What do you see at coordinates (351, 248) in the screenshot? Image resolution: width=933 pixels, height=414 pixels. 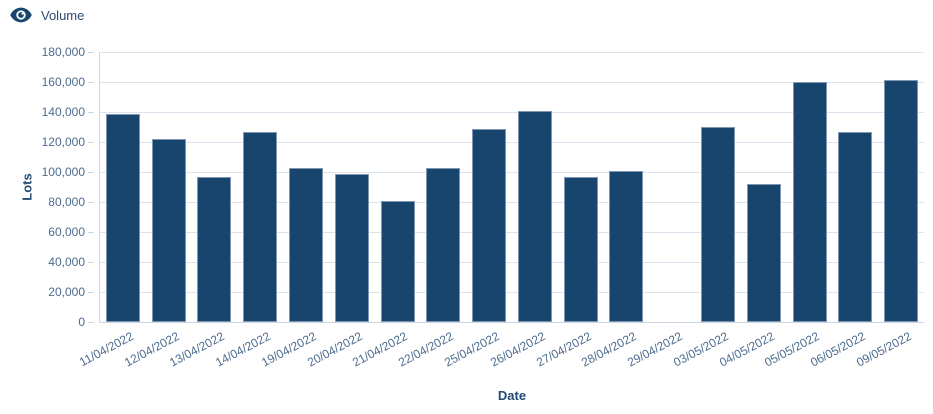 I see `bar-20-04-2022` at bounding box center [351, 248].